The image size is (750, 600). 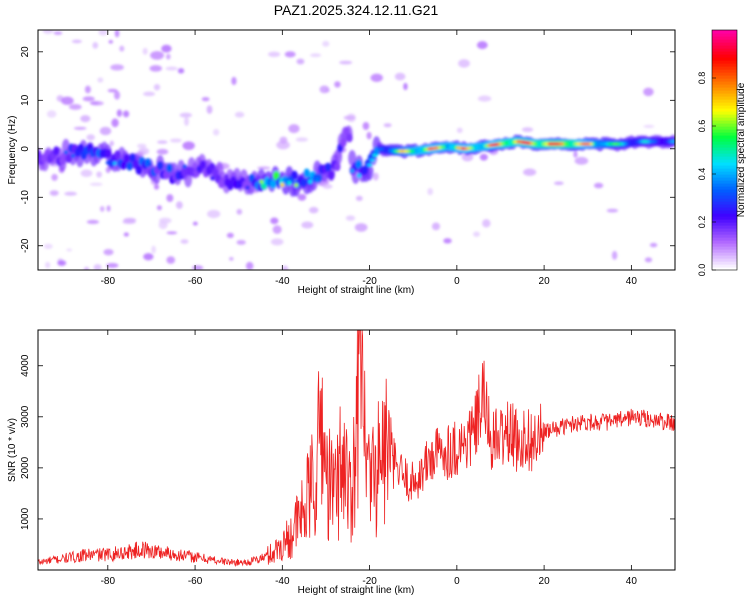 What do you see at coordinates (702, 78) in the screenshot?
I see `colorbar-tick-label: 0.8` at bounding box center [702, 78].